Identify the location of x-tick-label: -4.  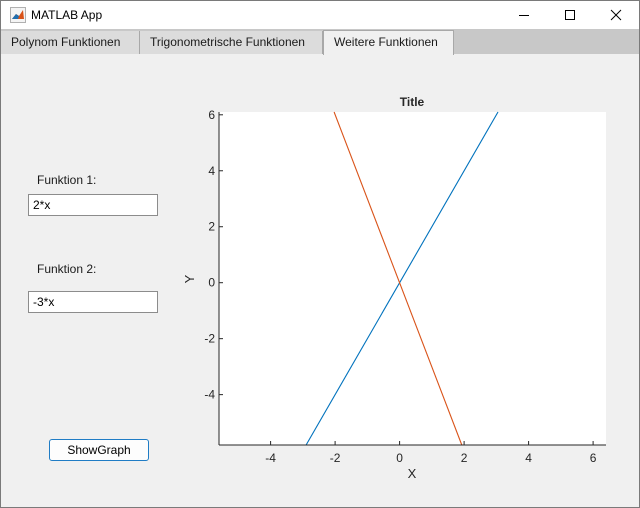
(270, 458).